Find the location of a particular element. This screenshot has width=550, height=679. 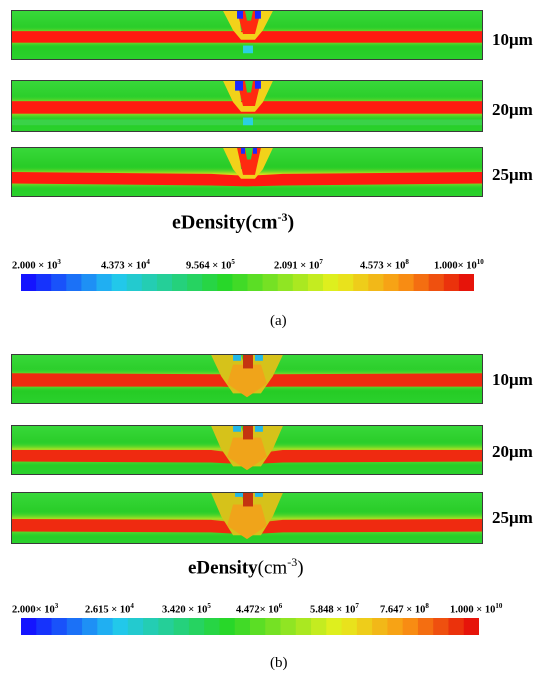

colorbar-tick-a-2: 9.564 × 10⁵ is located at coordinates (210, 265).